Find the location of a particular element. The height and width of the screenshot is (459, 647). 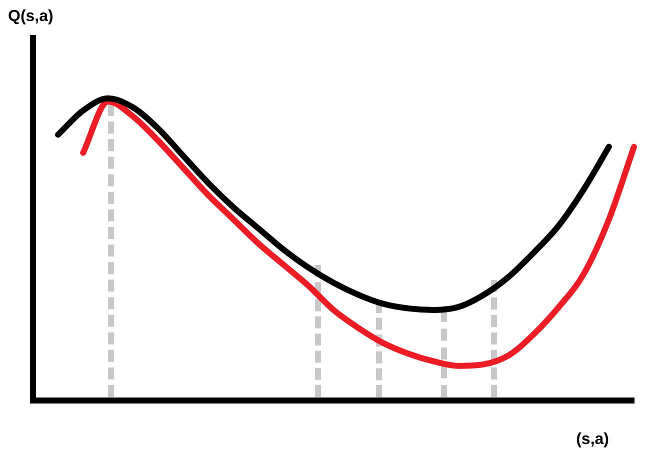

x-axis-title: (s,a) is located at coordinates (592, 440).